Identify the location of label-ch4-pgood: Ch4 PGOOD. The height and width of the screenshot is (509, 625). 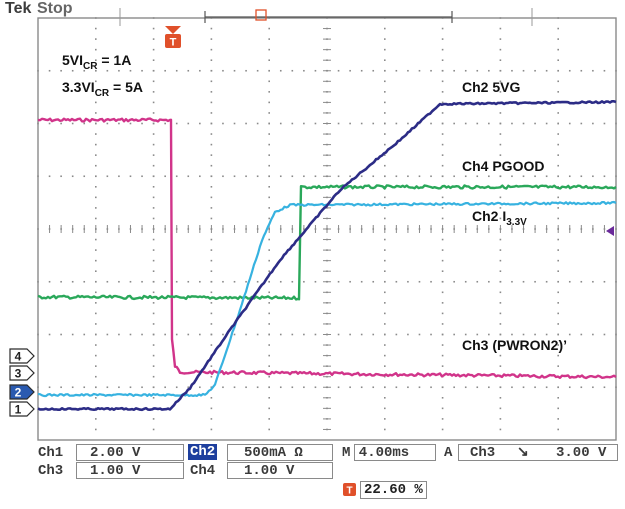
(503, 166).